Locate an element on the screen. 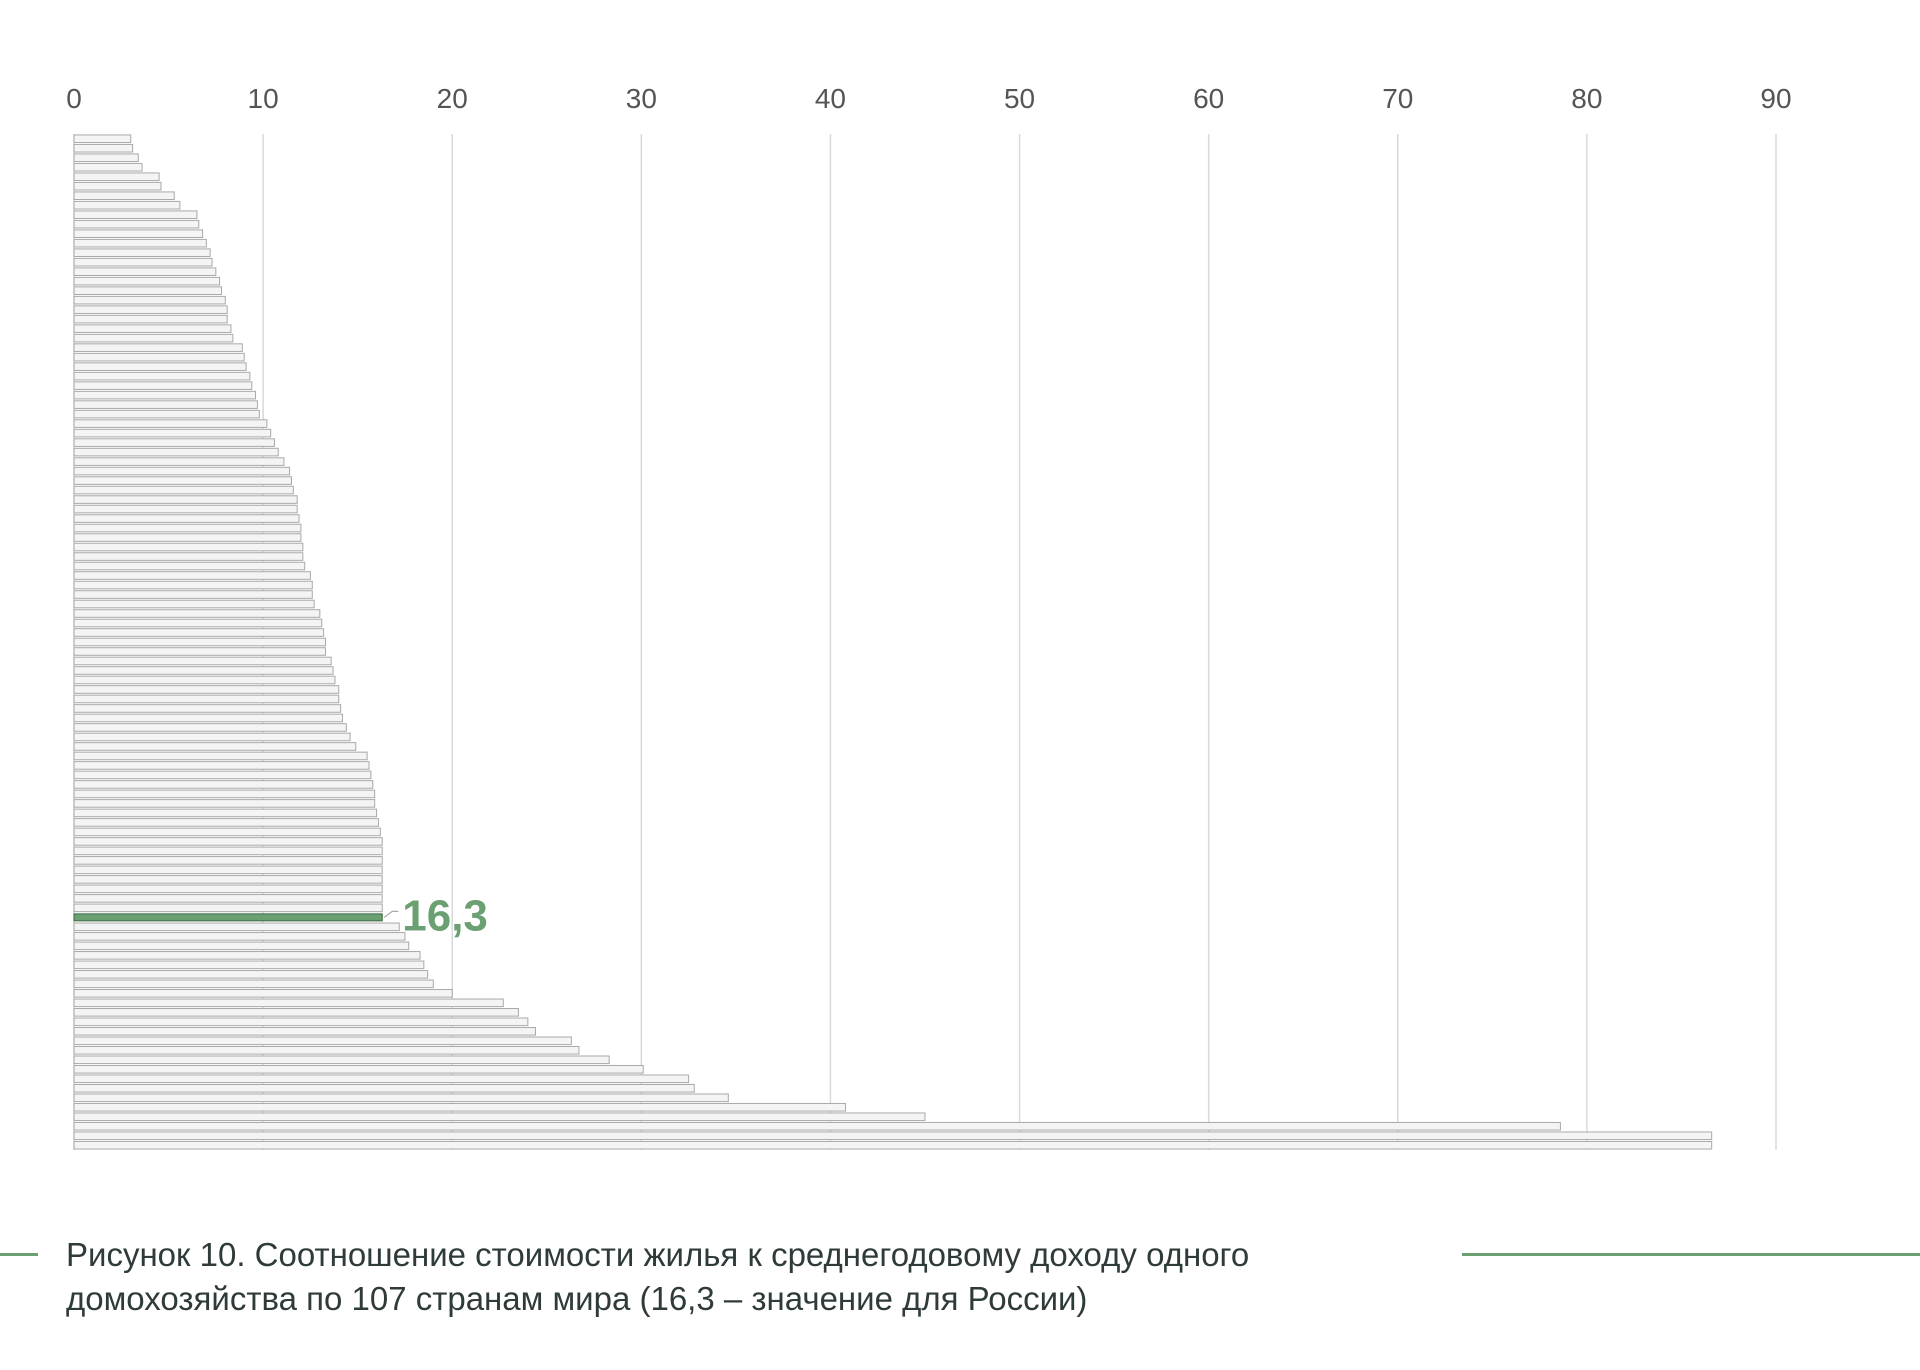  x-axis-tick-labels: 0 10 20 30 40 50 60 70 80 90 is located at coordinates (928, 98).